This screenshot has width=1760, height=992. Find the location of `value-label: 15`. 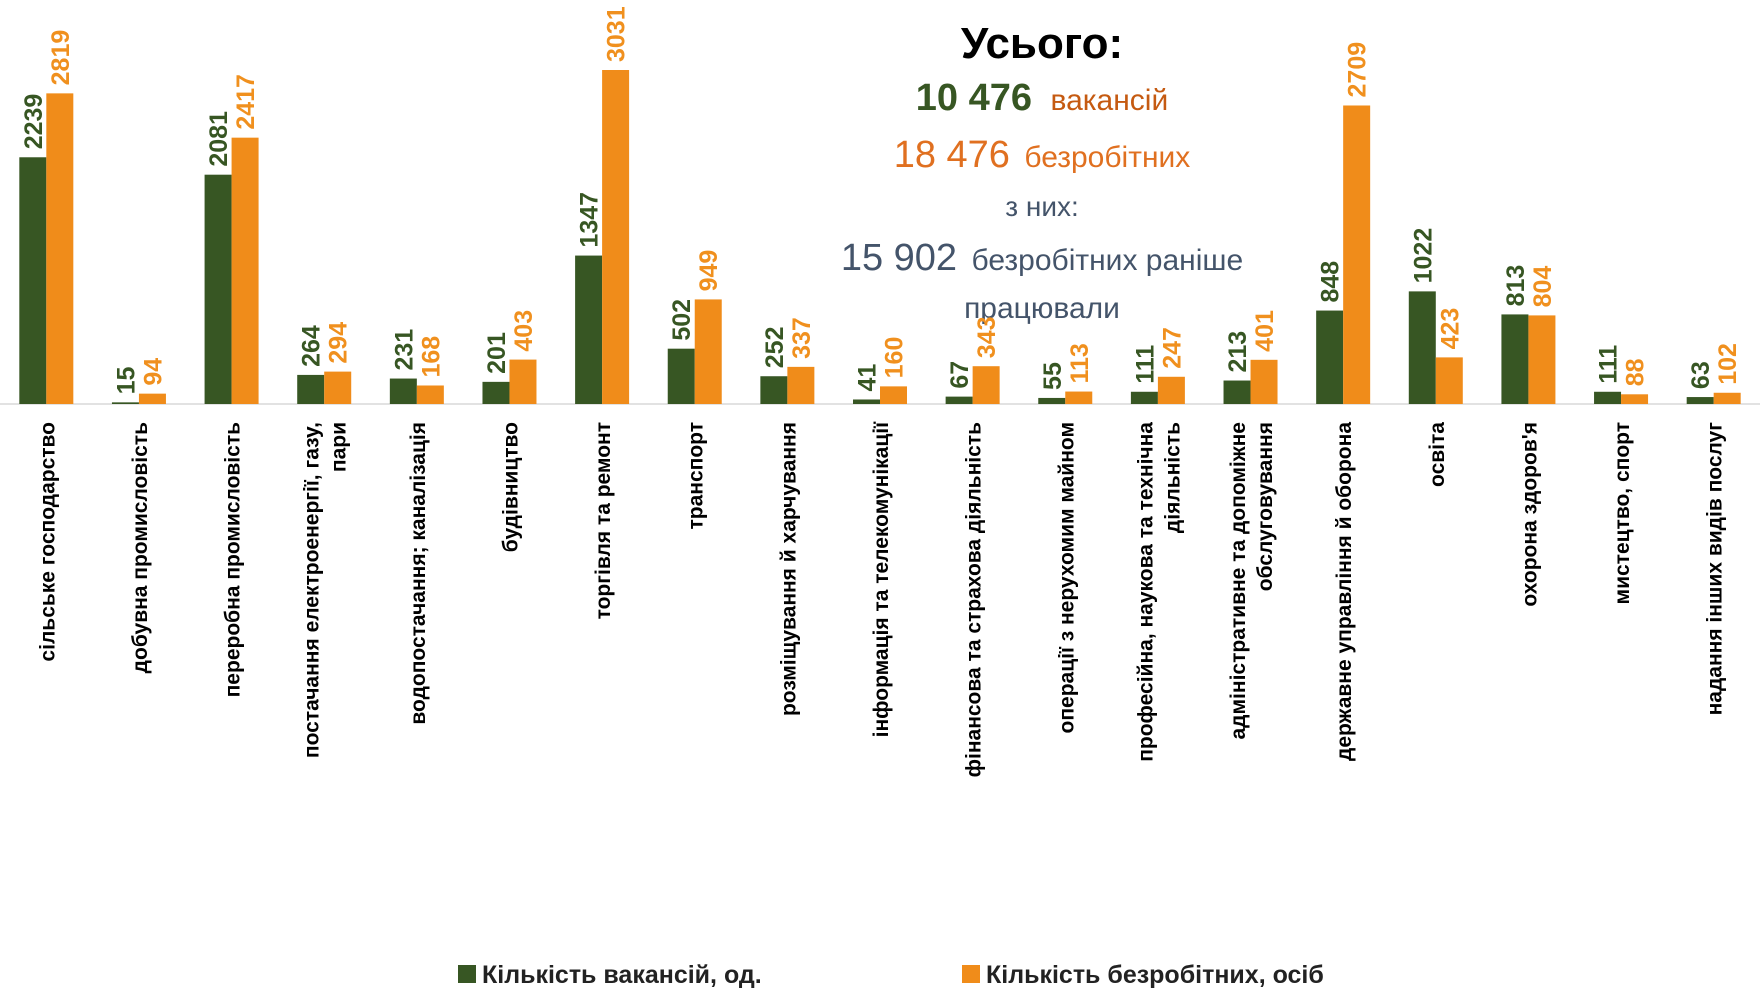

value-label: 15 is located at coordinates (126, 380).